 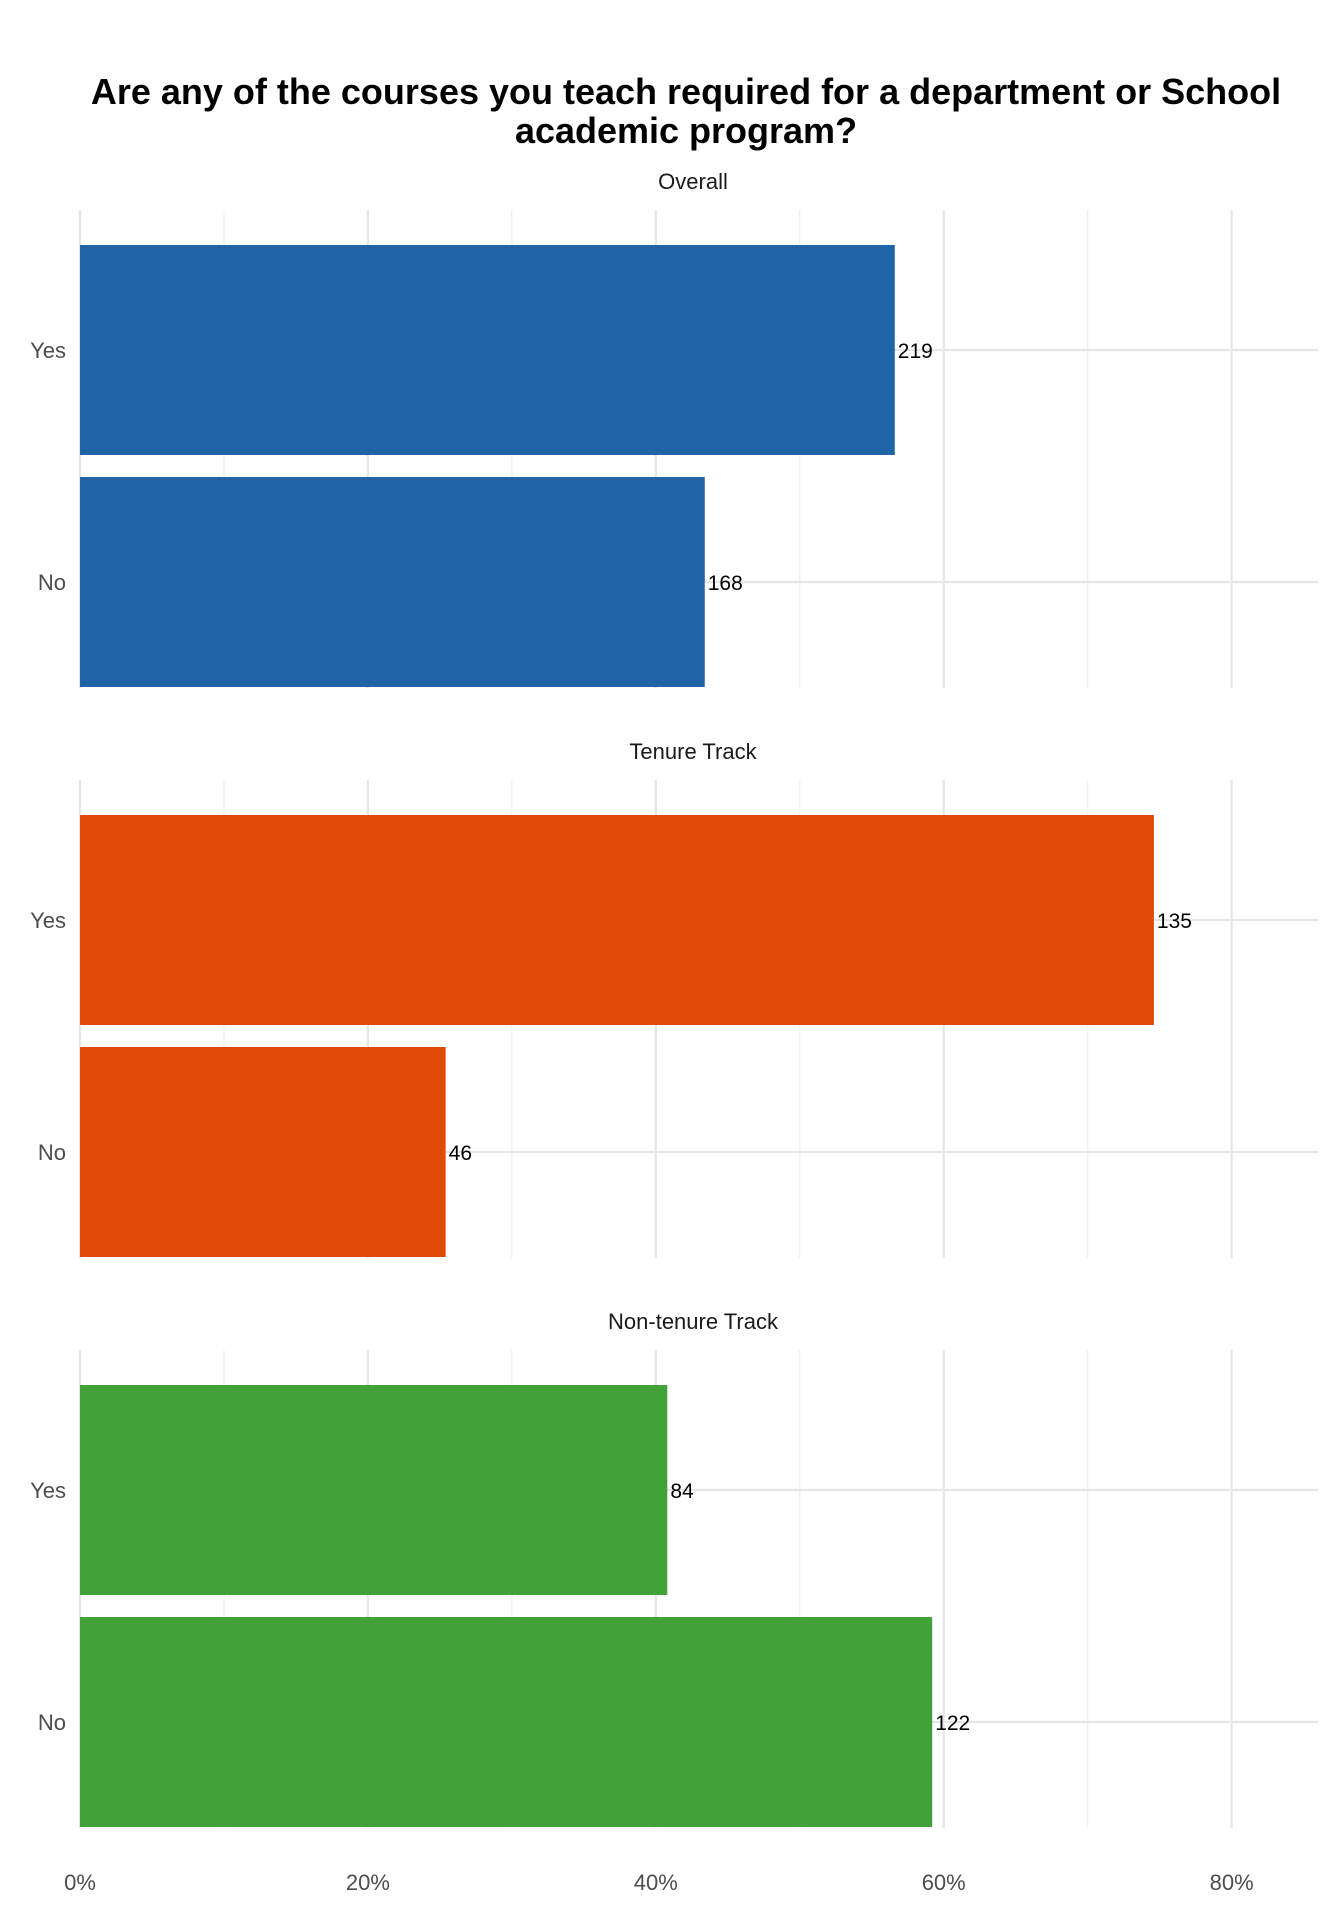 What do you see at coordinates (656, 1882) in the screenshot?
I see `x-tick-label: 40%` at bounding box center [656, 1882].